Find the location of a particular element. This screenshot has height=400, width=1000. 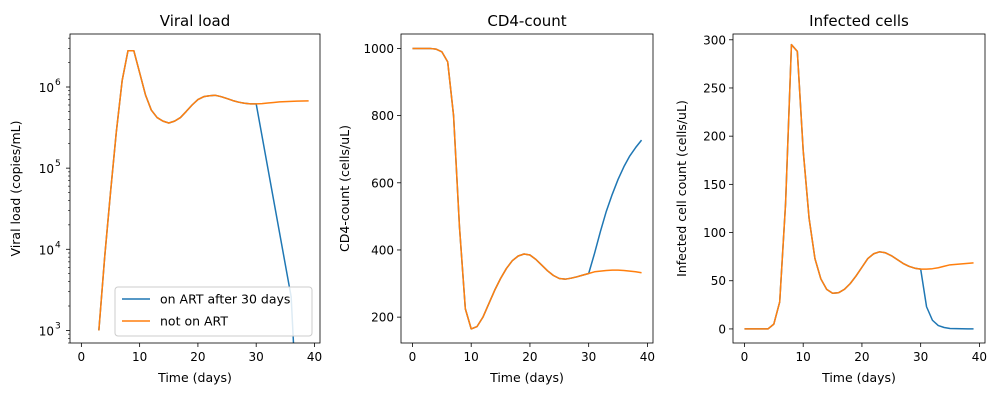

legend: on ART after 30 days not on ART is located at coordinates (213, 311).